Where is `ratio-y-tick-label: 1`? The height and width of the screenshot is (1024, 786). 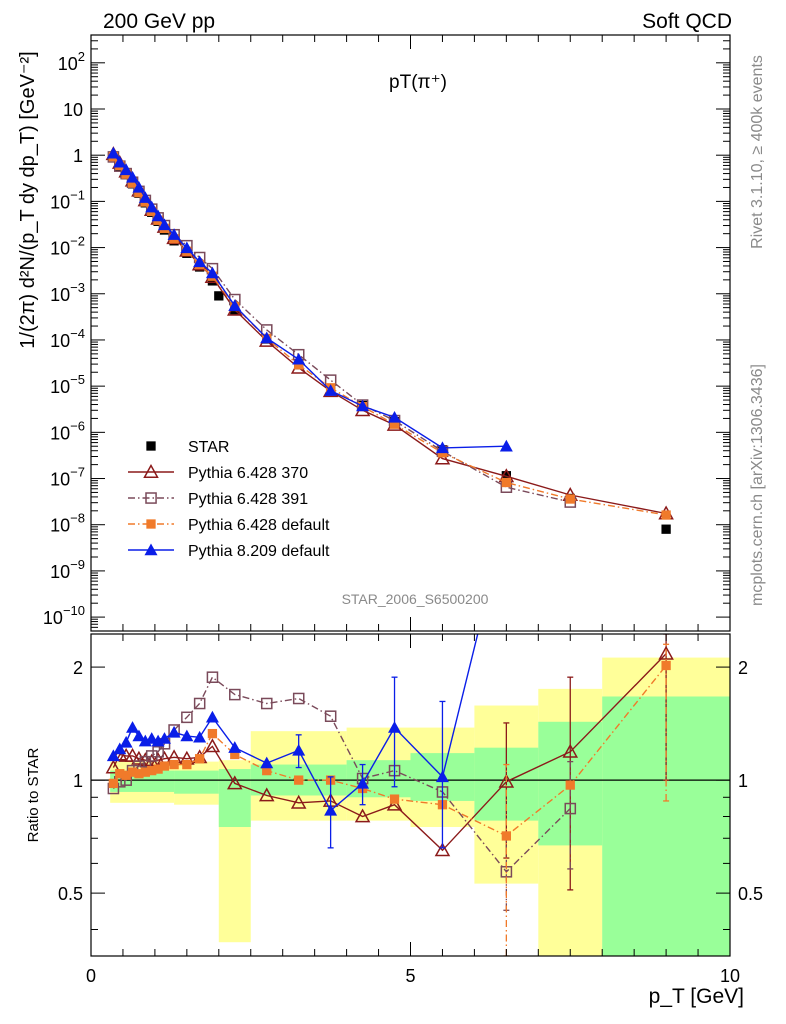 ratio-y-tick-label: 1 is located at coordinates (78, 781).